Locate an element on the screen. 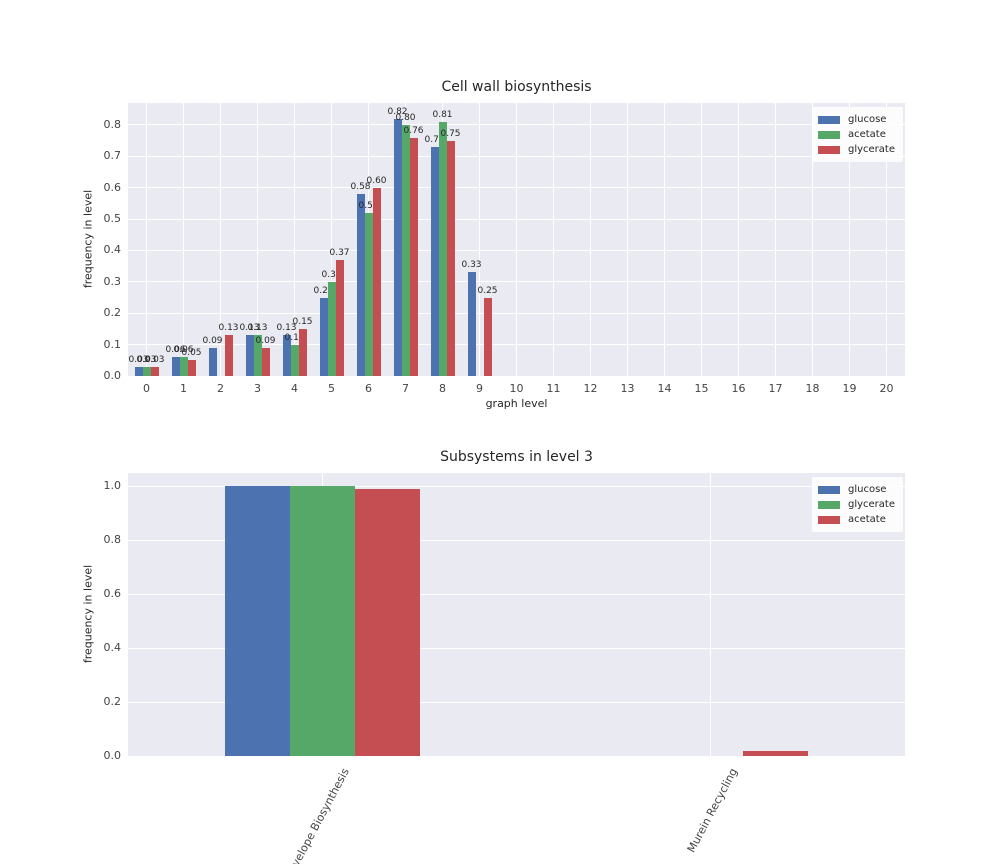 Image resolution: width=1008 pixels, height=864 pixels. x-axis-title: graph level is located at coordinates (516, 403).